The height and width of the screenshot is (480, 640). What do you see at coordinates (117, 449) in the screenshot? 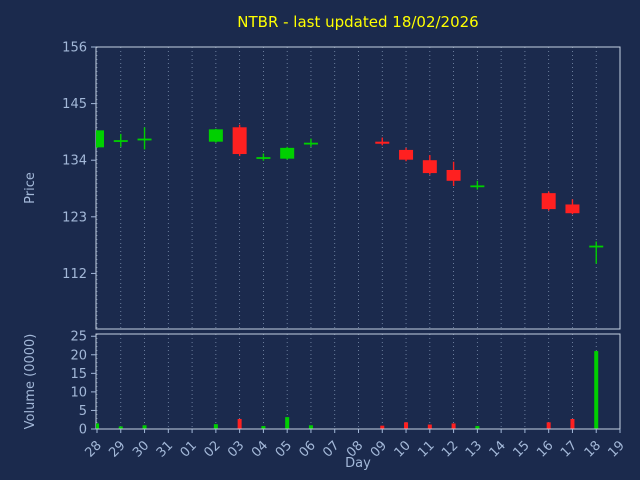
I see `svg-text: 29` at bounding box center [117, 449].